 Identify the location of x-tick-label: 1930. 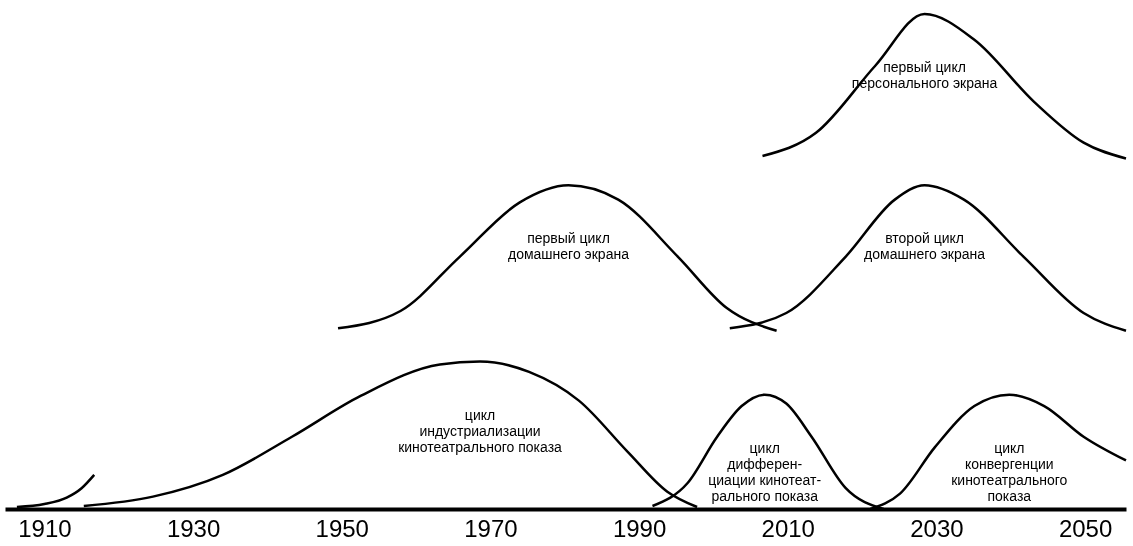
(193, 528).